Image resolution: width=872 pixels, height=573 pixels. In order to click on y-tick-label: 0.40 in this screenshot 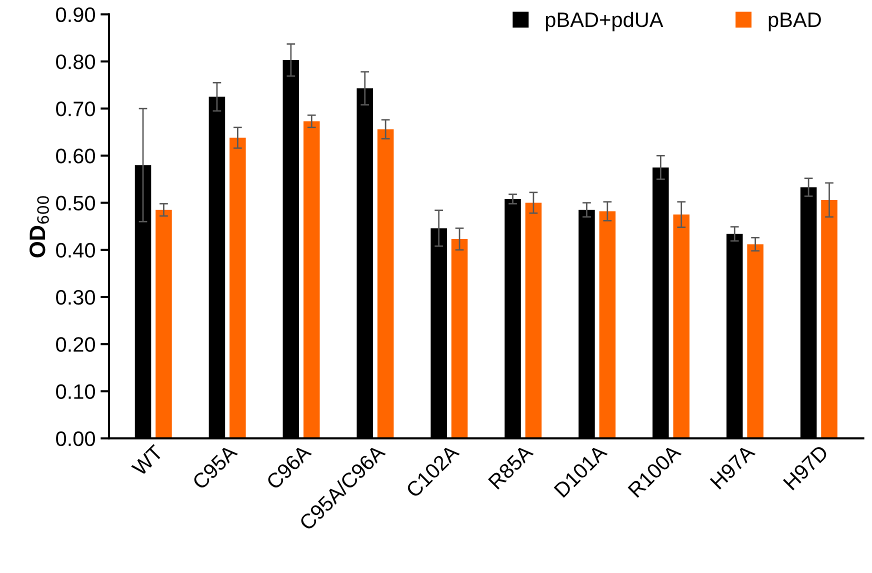, I will do `click(75, 250)`.